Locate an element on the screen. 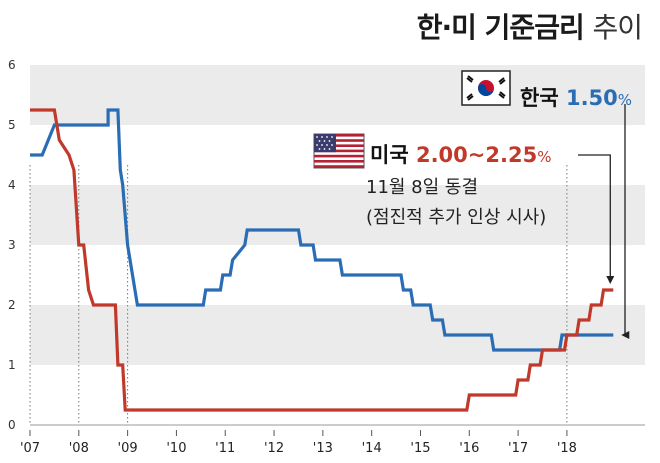  y-tick-label: 1 is located at coordinates (12, 365).